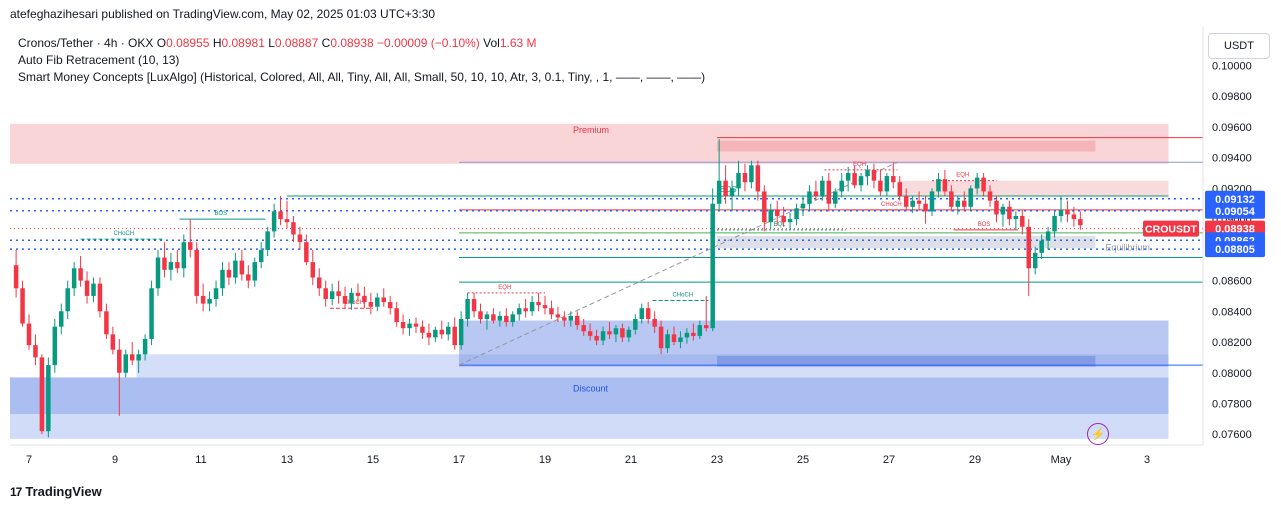 This screenshot has width=1281, height=509. What do you see at coordinates (287, 460) in the screenshot?
I see `x-tick-label-3: 13` at bounding box center [287, 460].